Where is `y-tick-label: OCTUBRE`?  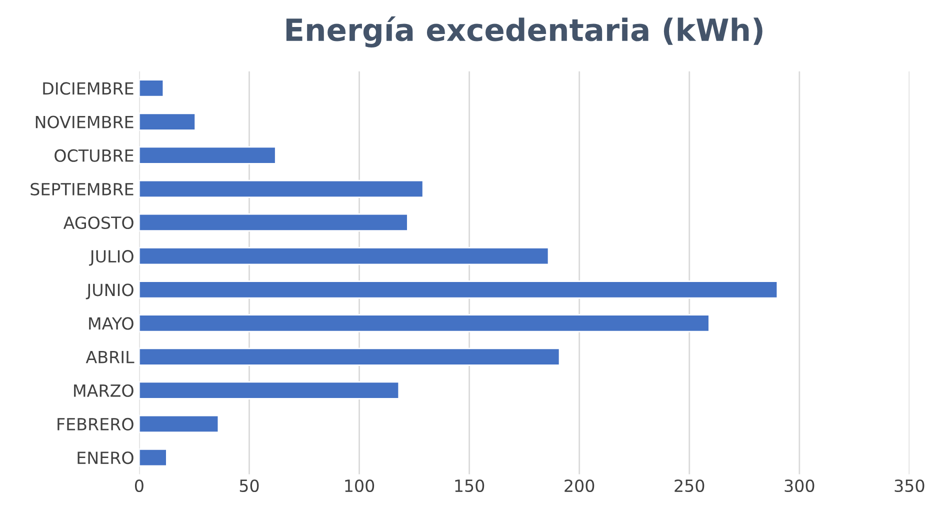 y-tick-label: OCTUBRE is located at coordinates (94, 155).